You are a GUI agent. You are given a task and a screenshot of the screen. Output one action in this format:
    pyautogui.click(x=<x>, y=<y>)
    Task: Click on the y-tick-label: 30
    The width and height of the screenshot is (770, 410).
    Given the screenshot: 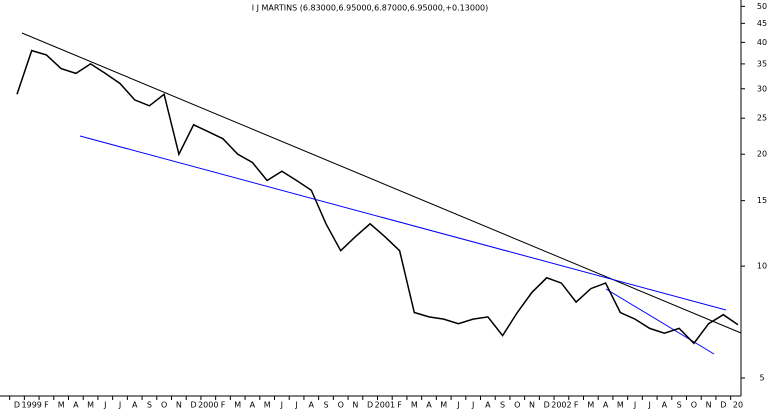 What is the action you would take?
    pyautogui.click(x=762, y=88)
    